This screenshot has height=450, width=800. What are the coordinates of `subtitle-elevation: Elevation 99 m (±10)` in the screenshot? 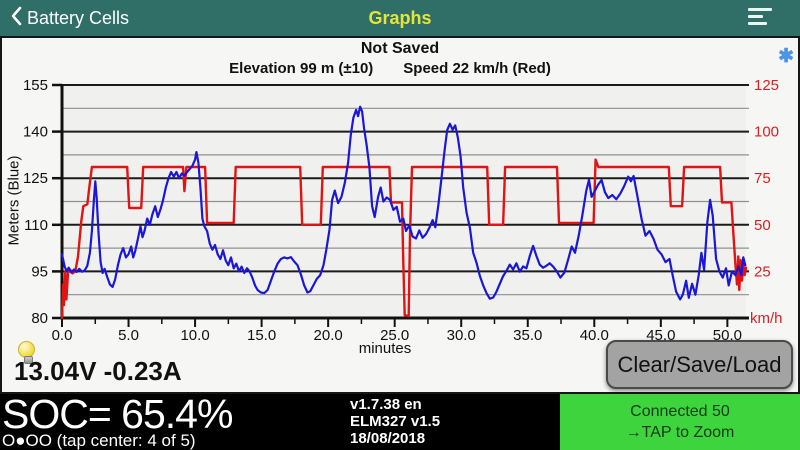 It's located at (301, 68).